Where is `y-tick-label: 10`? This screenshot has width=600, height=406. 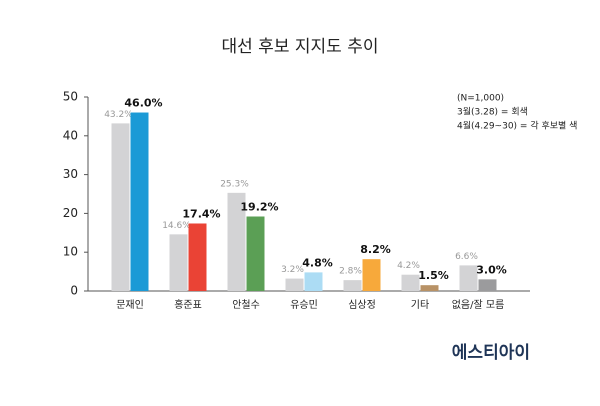 y-tick-label: 10 is located at coordinates (70, 252).